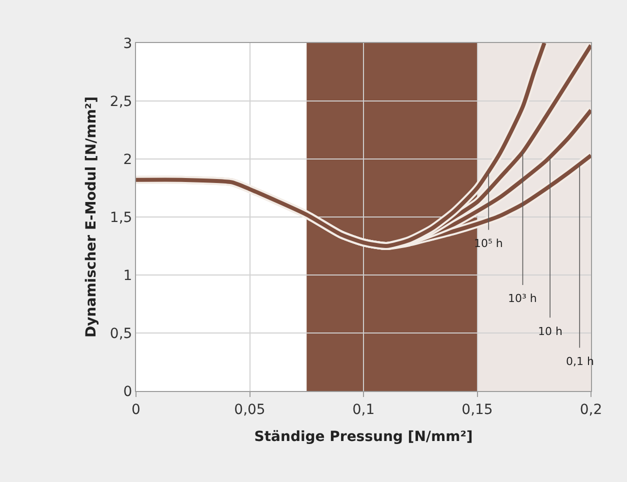  What do you see at coordinates (121, 102) in the screenshot?
I see `y-tick-label: 2,5` at bounding box center [121, 102].